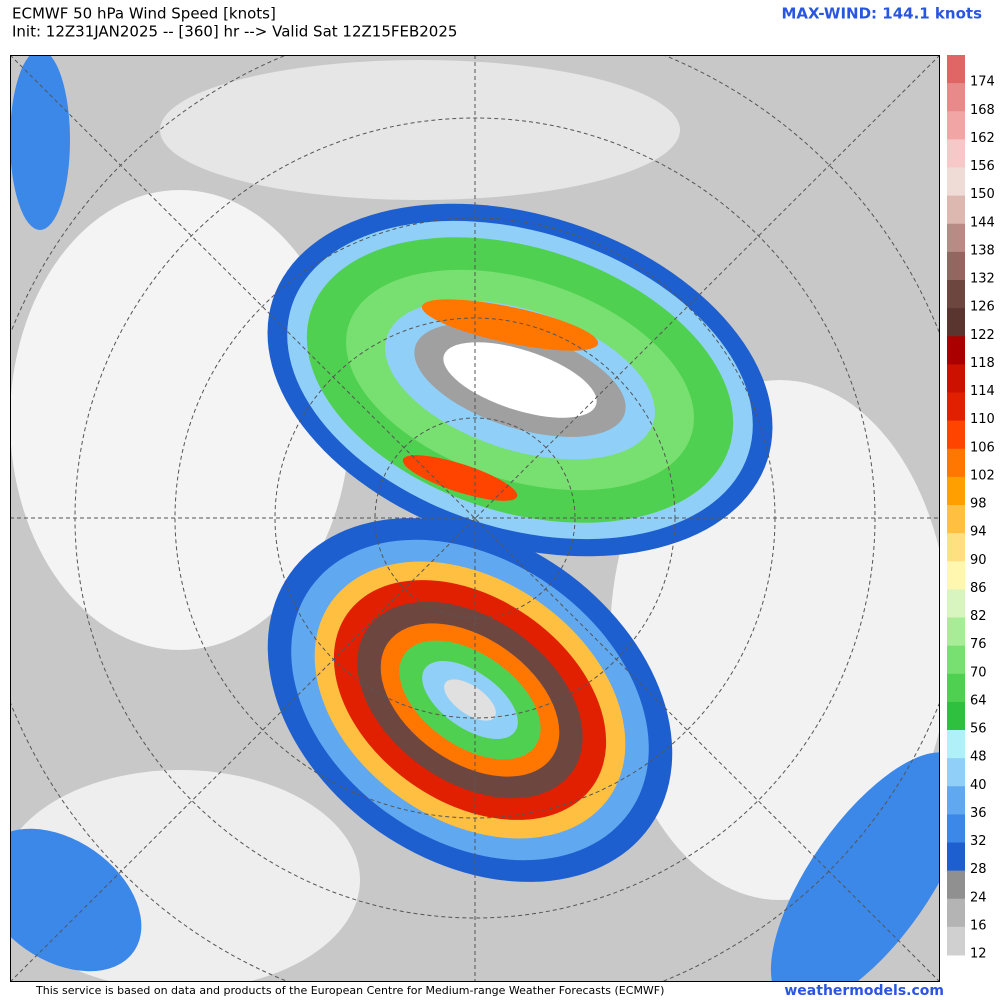 This screenshot has width=1000, height=1000. Describe the element at coordinates (982, 222) in the screenshot. I see `colorbar-label: 144` at that location.